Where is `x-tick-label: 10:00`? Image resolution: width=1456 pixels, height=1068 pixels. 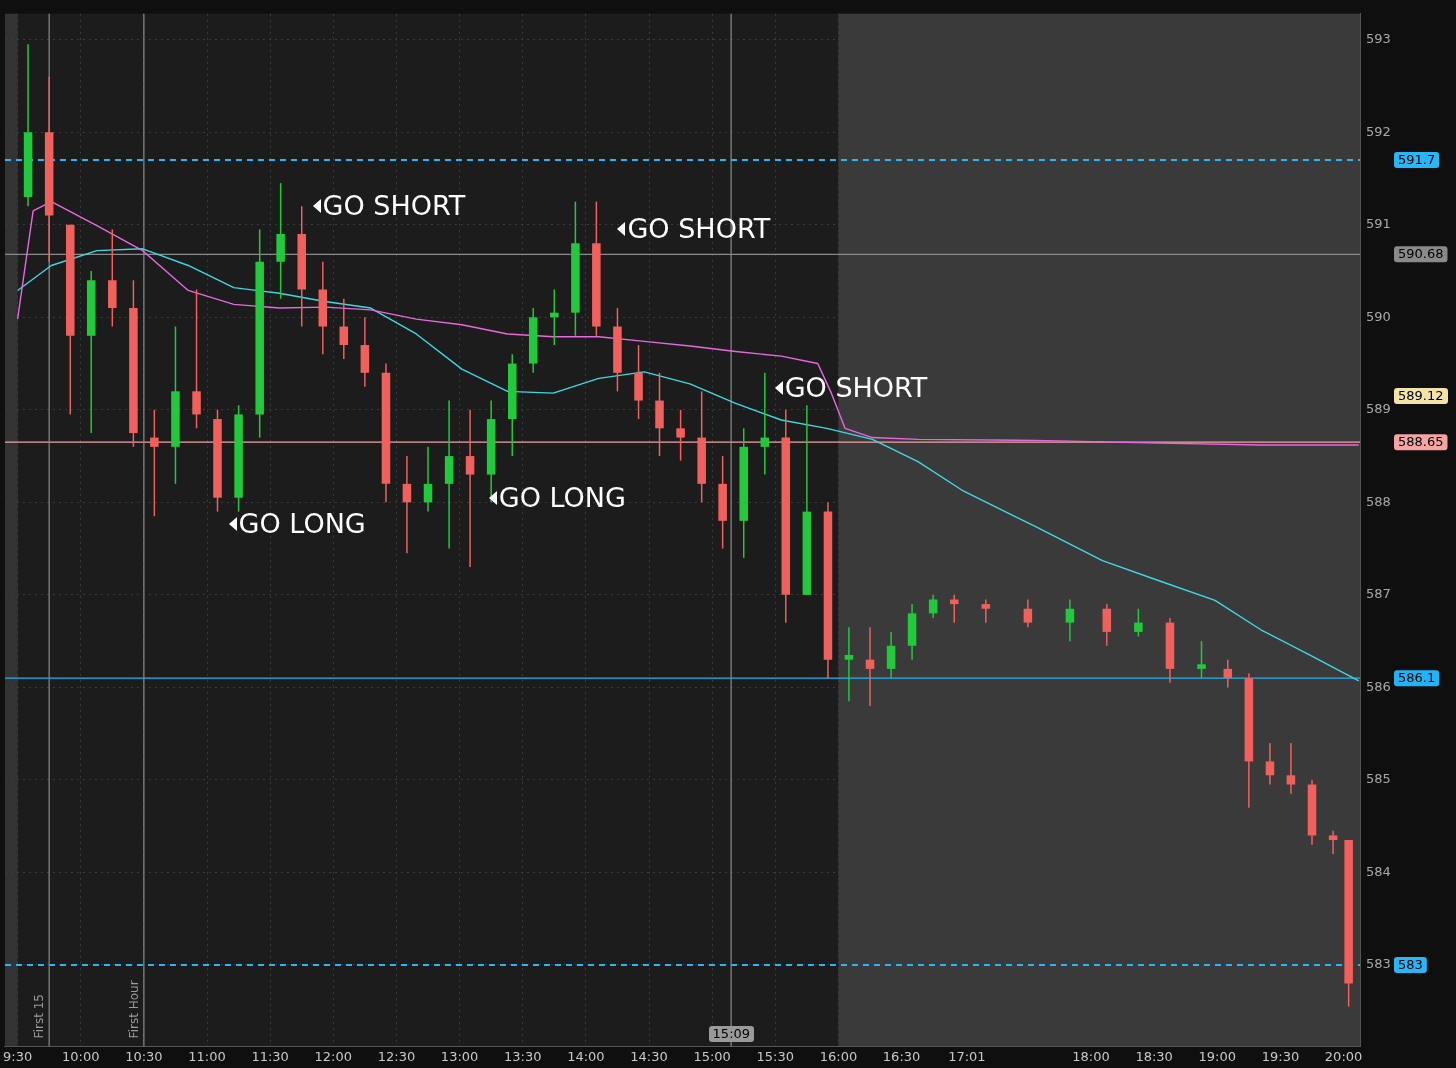
x-tick-label: 10:00 is located at coordinates (81, 1056).